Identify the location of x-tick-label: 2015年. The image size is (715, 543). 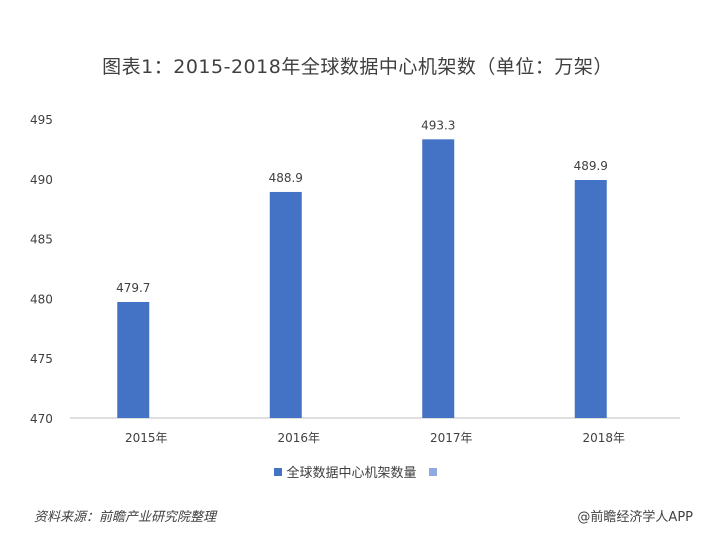
(146, 438).